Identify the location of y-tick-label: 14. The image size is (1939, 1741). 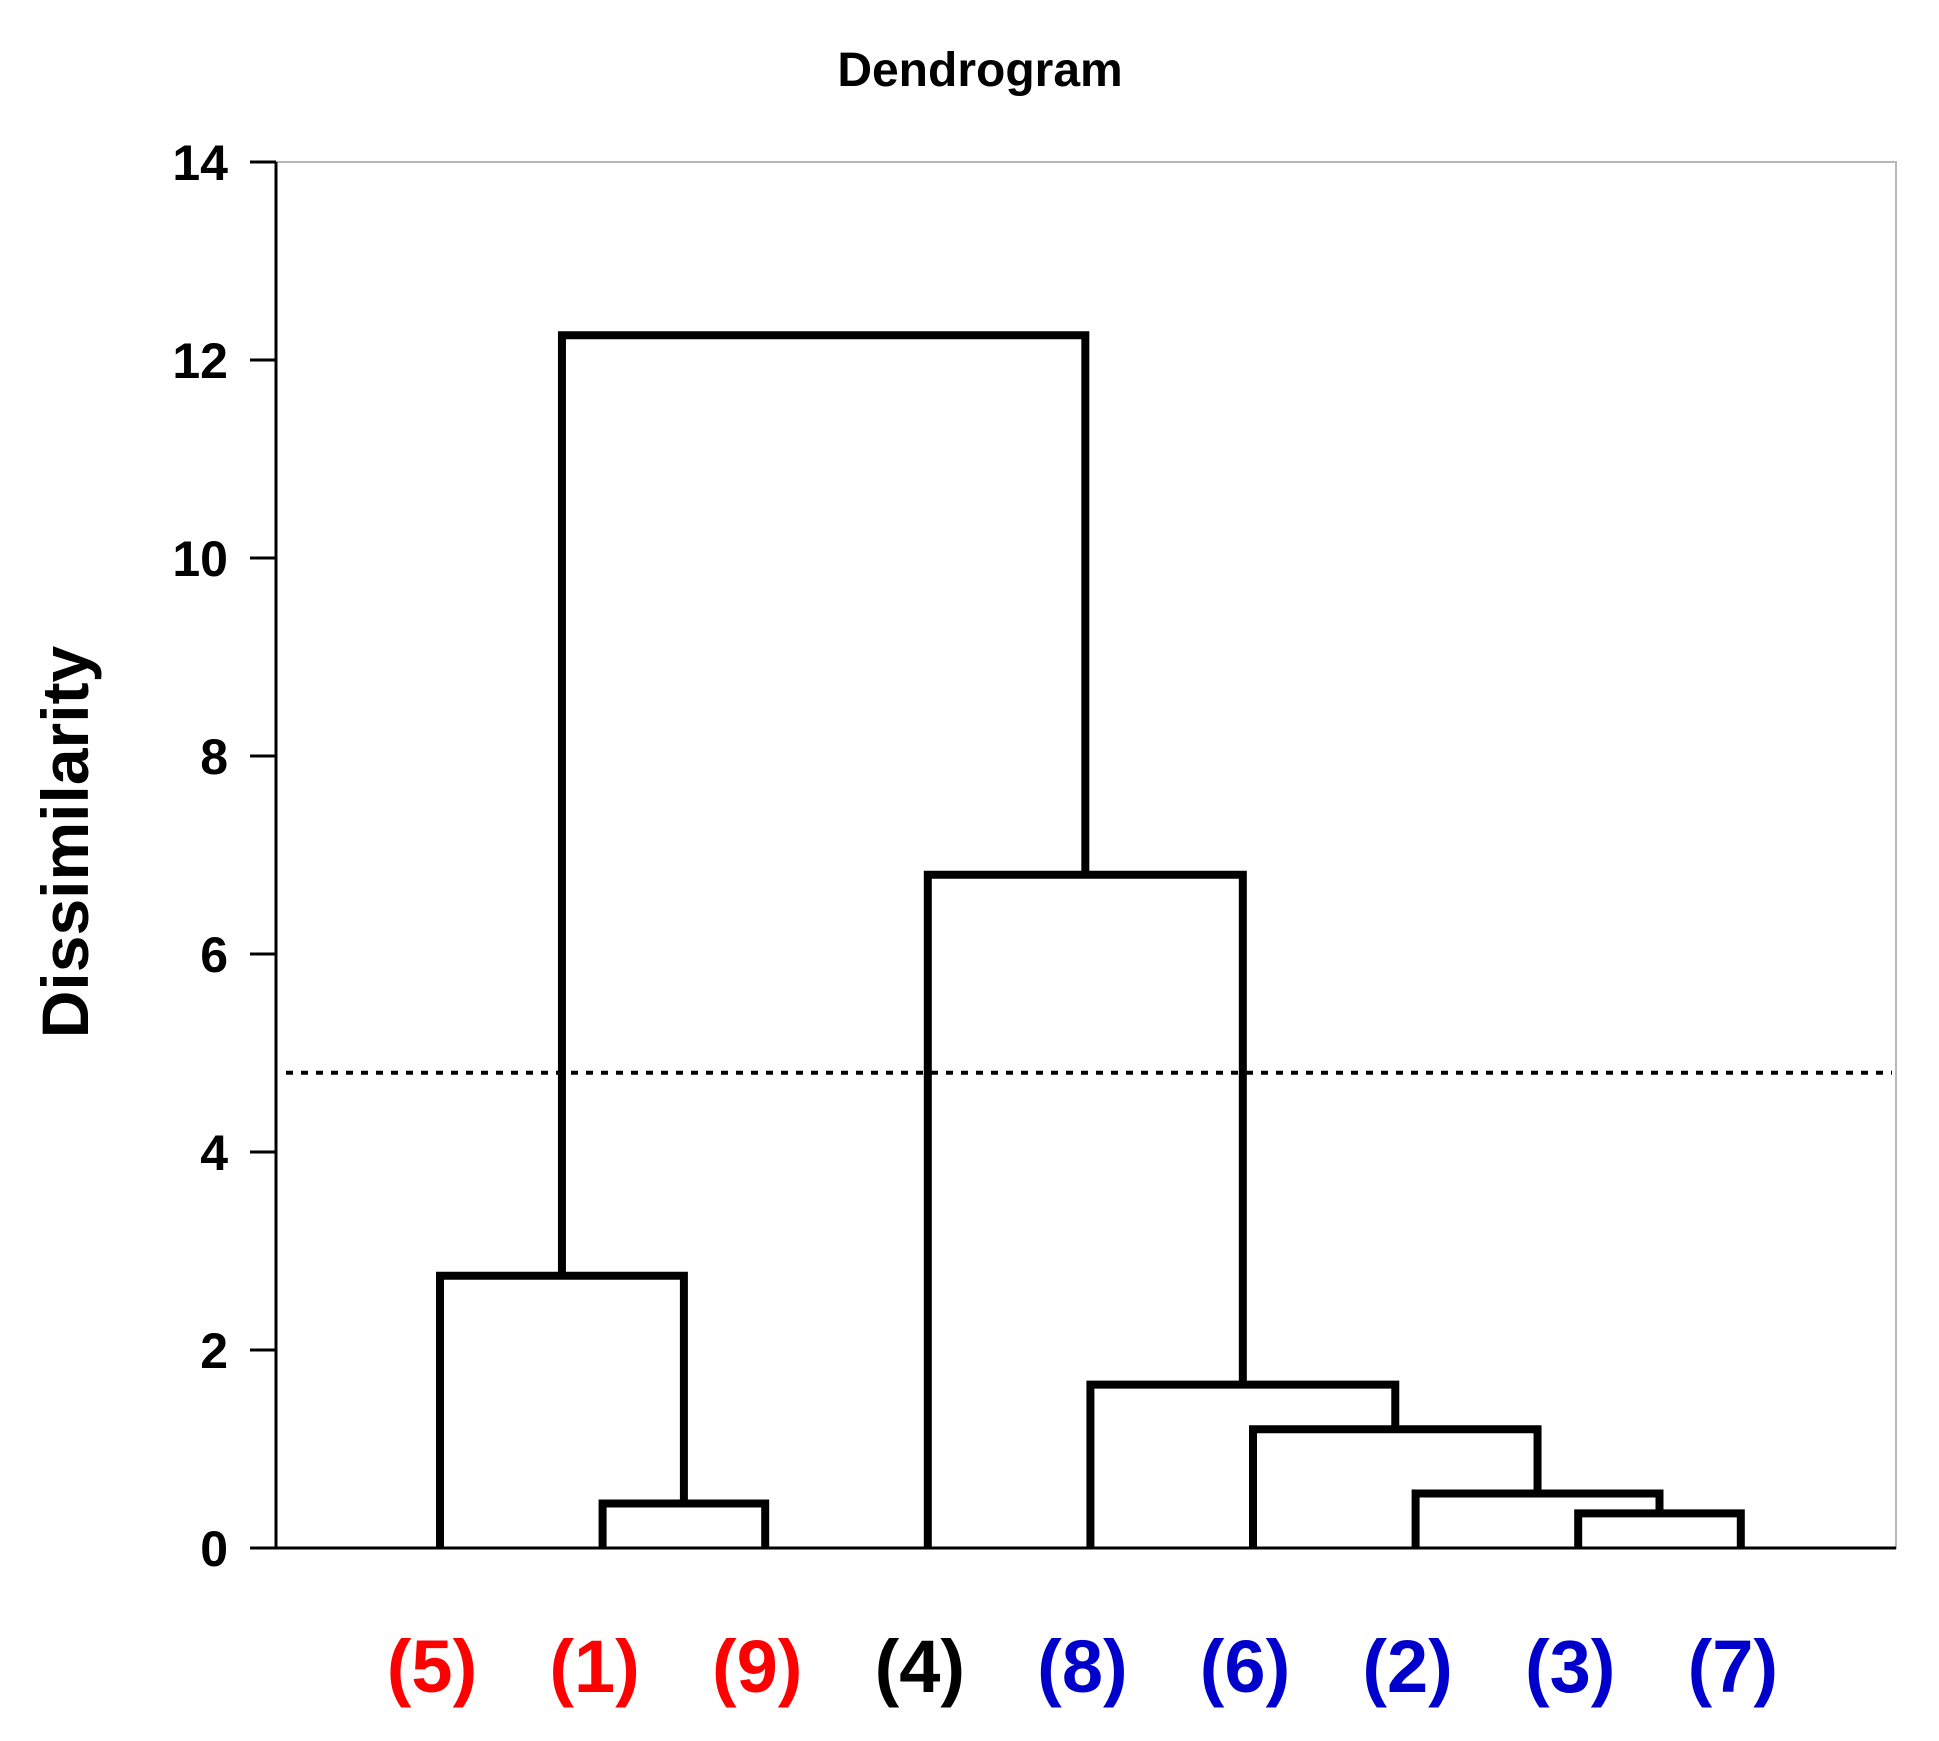
(200, 163).